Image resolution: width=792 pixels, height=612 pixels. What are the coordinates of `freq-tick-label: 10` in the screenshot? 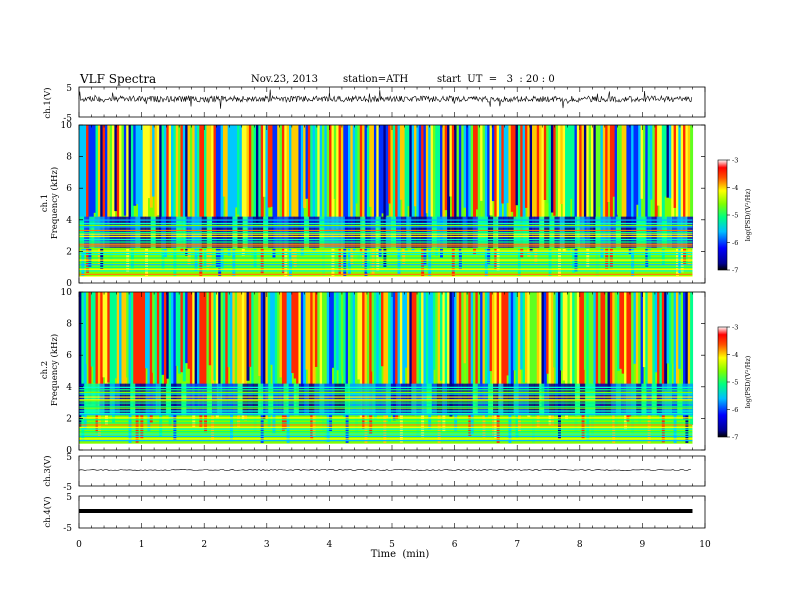 It's located at (67, 126).